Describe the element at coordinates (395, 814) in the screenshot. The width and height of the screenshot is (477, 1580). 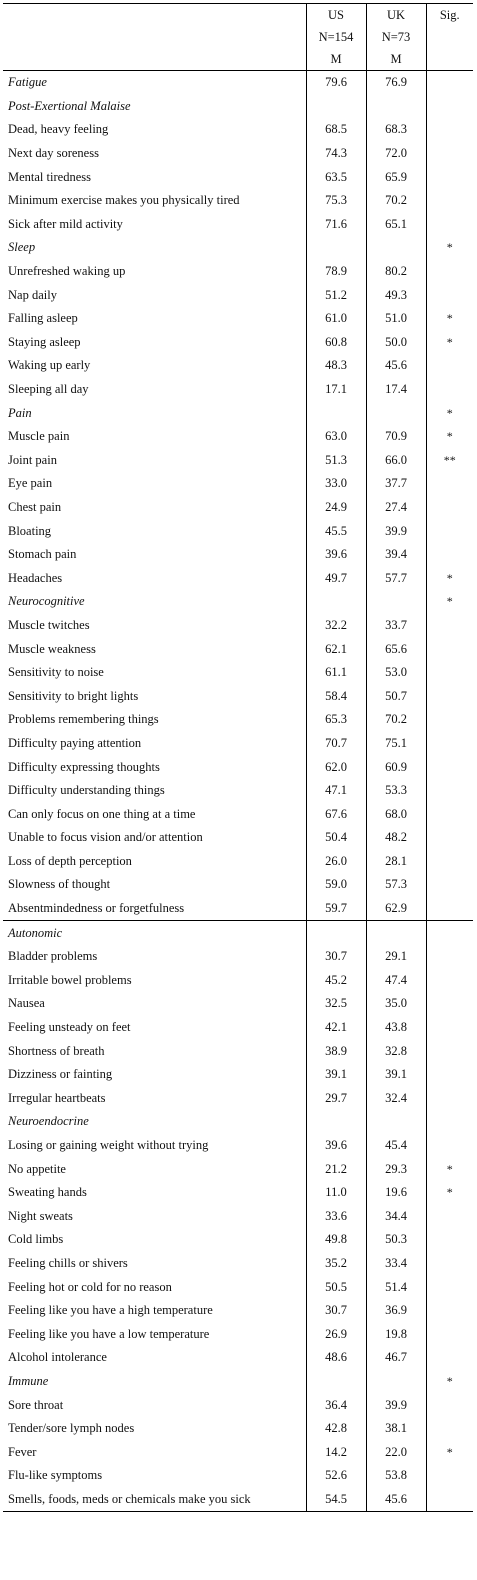
I see `uk-mean-cell: 68.0` at that location.